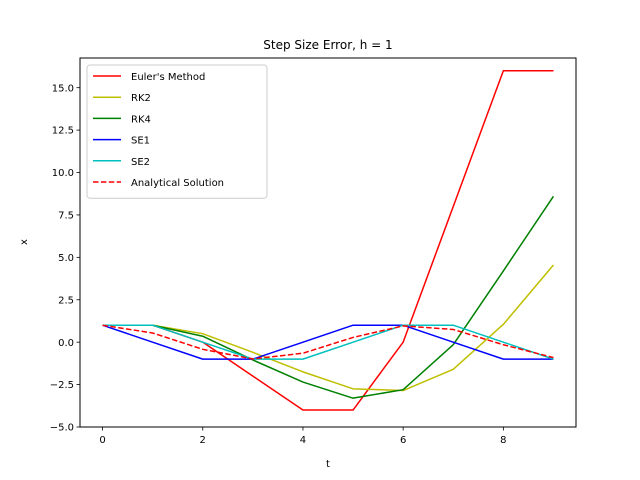 Image resolution: width=640 pixels, height=480 pixels. What do you see at coordinates (62, 385) in the screenshot?
I see `y-tick-label: −2.5` at bounding box center [62, 385].